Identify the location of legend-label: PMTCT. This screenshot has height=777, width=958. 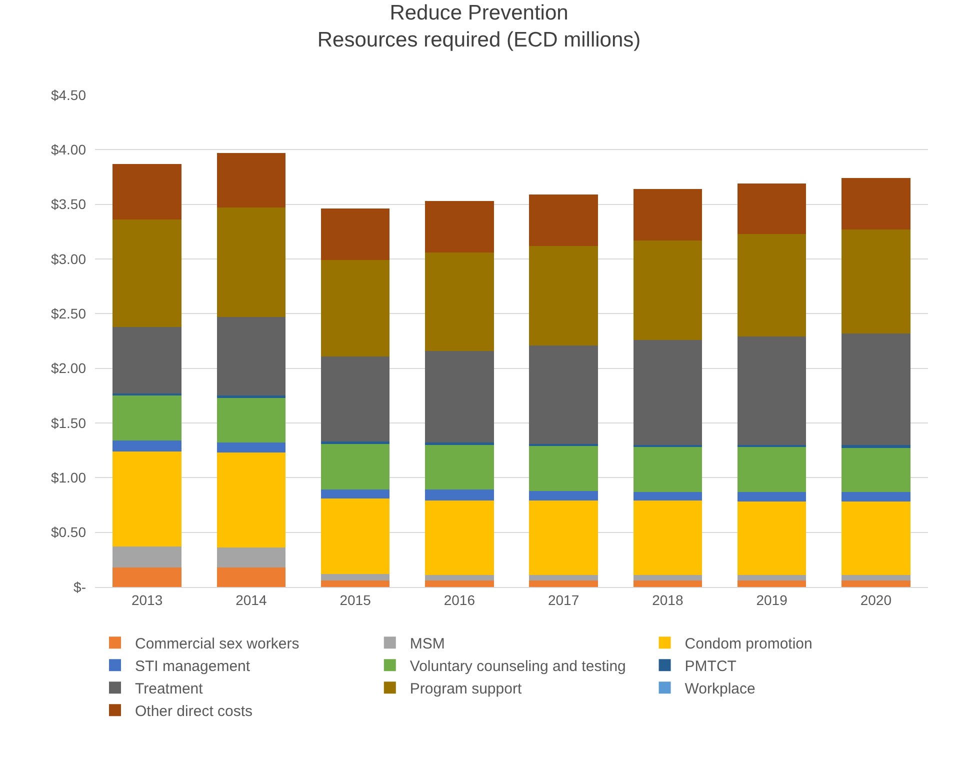
(710, 666).